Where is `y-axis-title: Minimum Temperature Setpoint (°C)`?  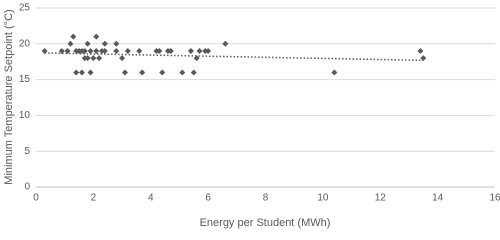
y-axis-title: Minimum Temperature Setpoint (°C) is located at coordinates (9, 96).